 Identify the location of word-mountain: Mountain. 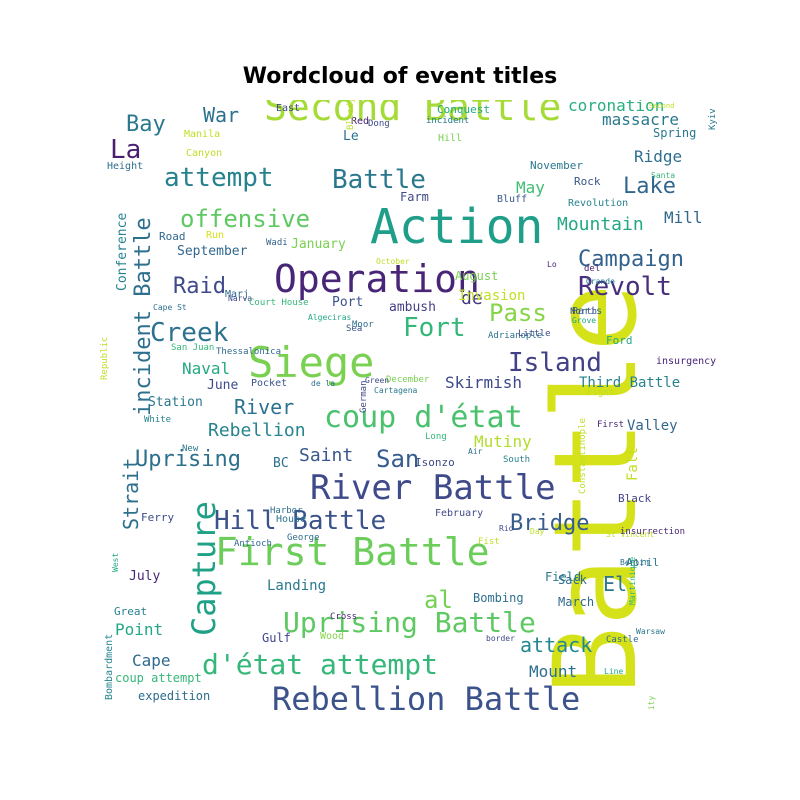
(600, 224).